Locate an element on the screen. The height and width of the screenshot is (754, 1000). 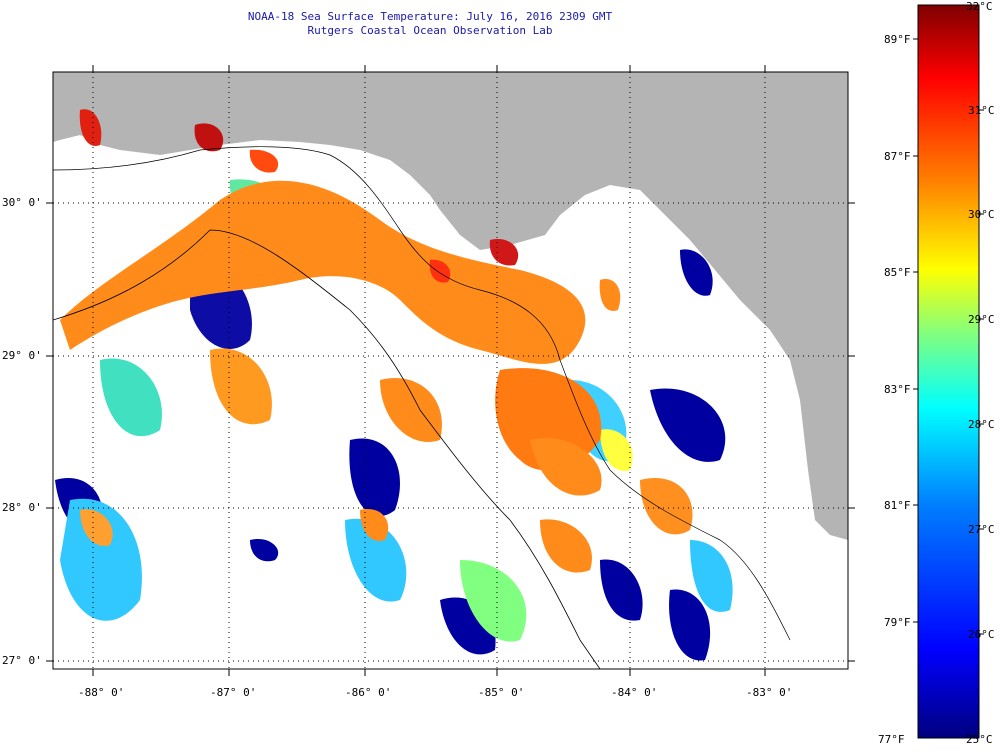
lat-label: 29° 0' is located at coordinates (22, 355).